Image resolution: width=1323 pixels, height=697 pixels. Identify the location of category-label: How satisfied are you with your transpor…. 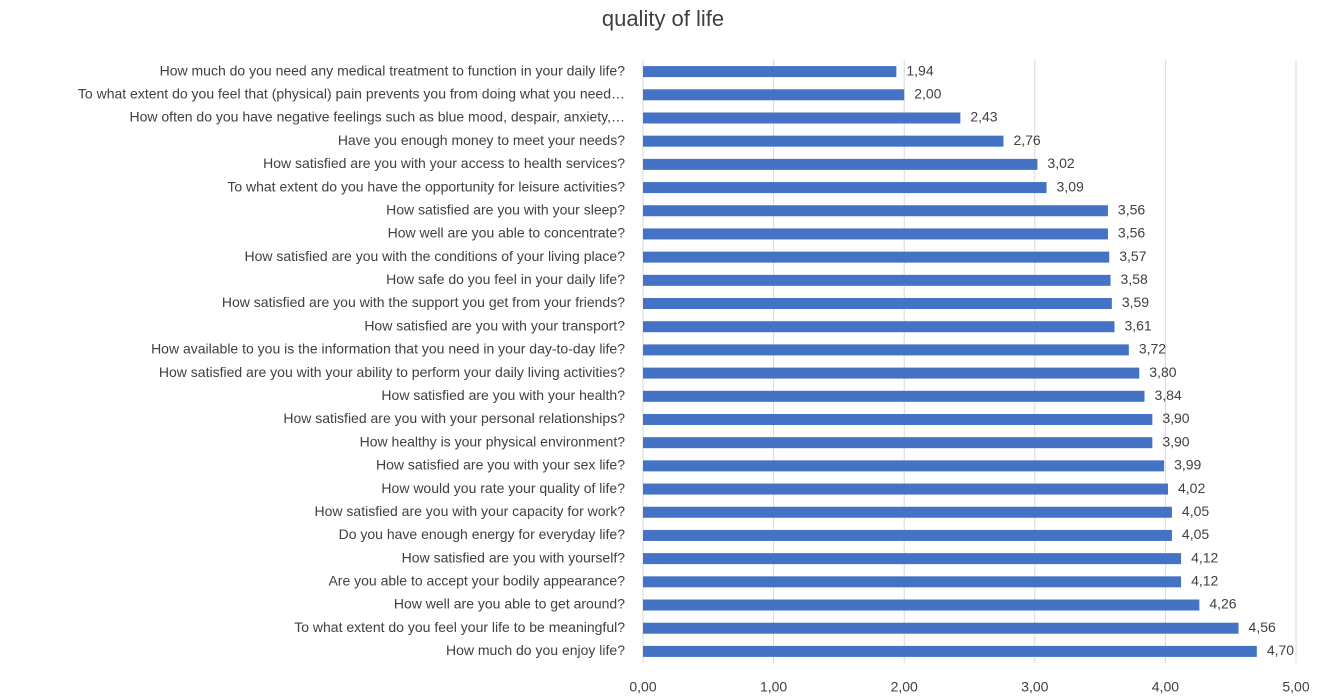
(494, 325).